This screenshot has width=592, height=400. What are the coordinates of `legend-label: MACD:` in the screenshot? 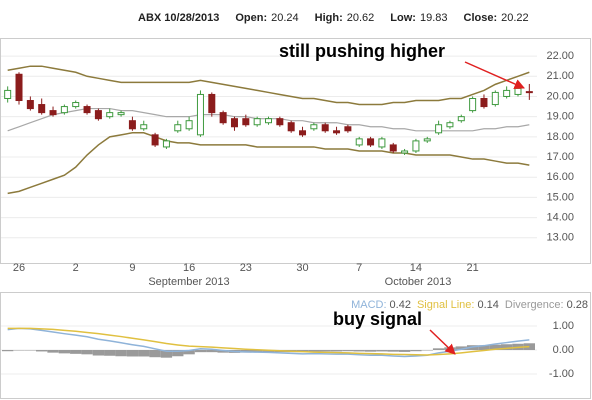 It's located at (368, 305).